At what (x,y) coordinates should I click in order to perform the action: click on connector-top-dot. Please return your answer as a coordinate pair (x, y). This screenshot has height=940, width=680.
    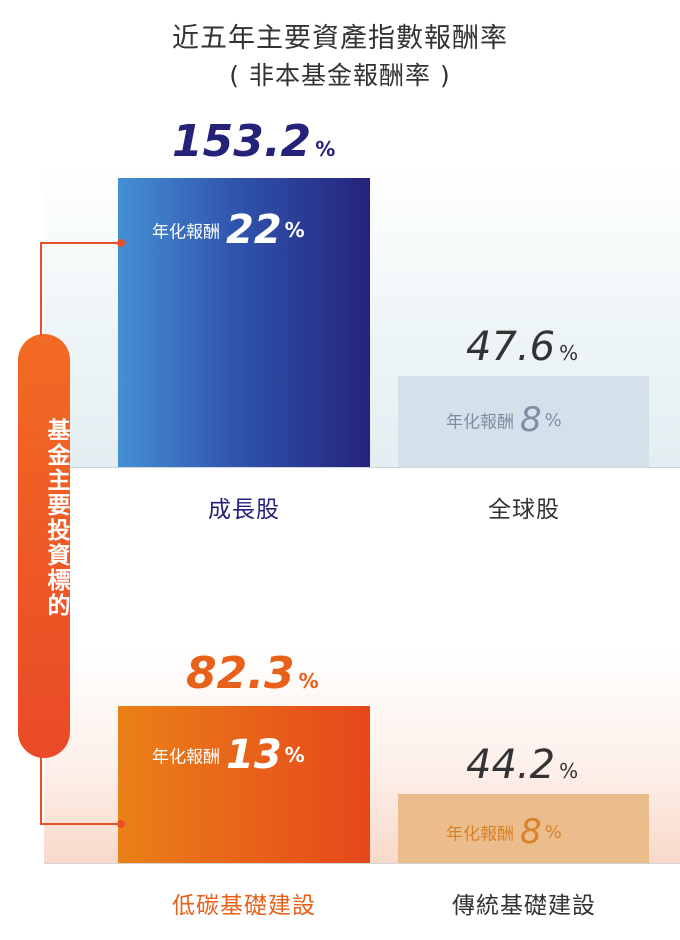
    Looking at the image, I should click on (121, 243).